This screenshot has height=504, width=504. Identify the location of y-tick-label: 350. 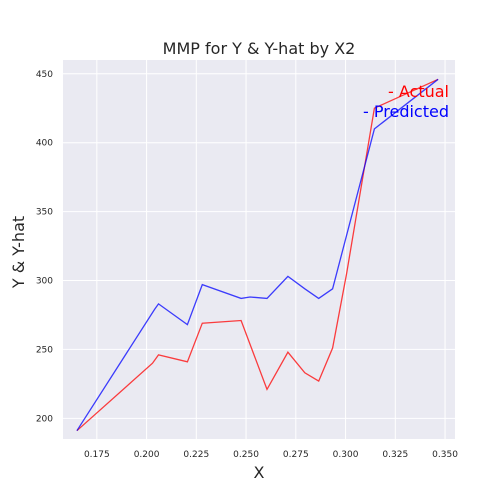
(44, 213).